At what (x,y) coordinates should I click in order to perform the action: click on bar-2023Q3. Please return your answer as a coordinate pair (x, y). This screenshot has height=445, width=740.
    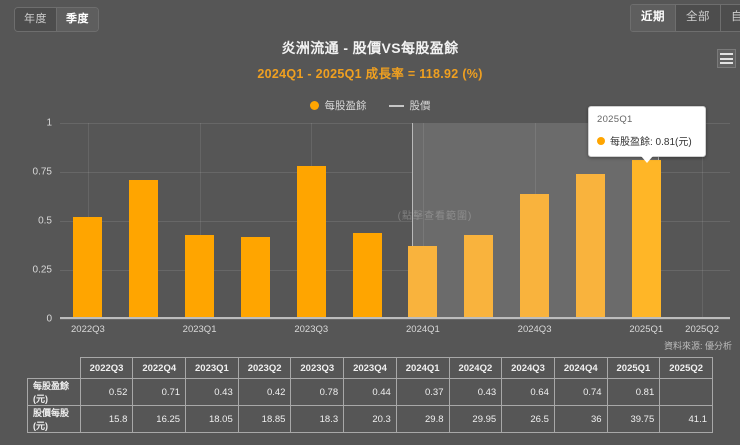
    Looking at the image, I should click on (311, 242).